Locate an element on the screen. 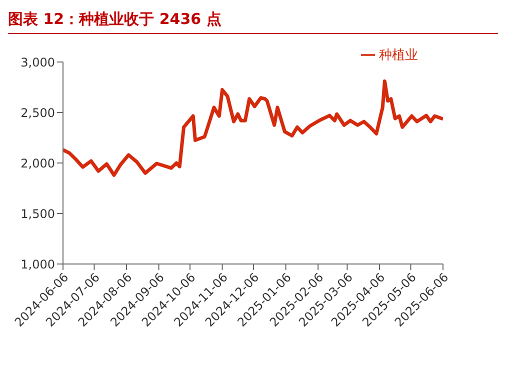 Image resolution: width=506 pixels, height=367 pixels. legend-label: 种植业 is located at coordinates (398, 55).